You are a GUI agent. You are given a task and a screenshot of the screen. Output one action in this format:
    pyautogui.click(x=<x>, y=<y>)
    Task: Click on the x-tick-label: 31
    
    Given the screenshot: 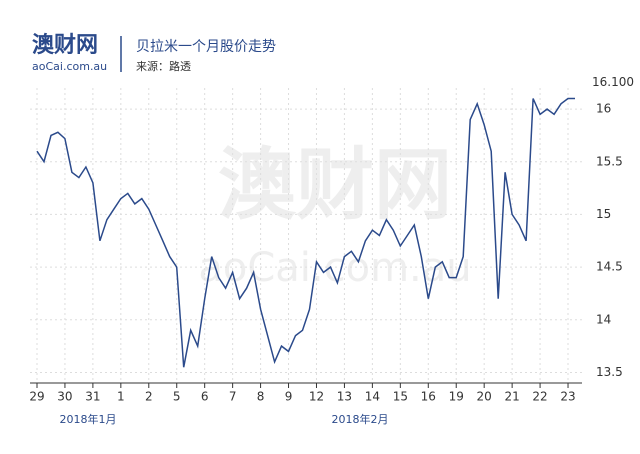 What is the action you would take?
    pyautogui.click(x=92, y=397)
    